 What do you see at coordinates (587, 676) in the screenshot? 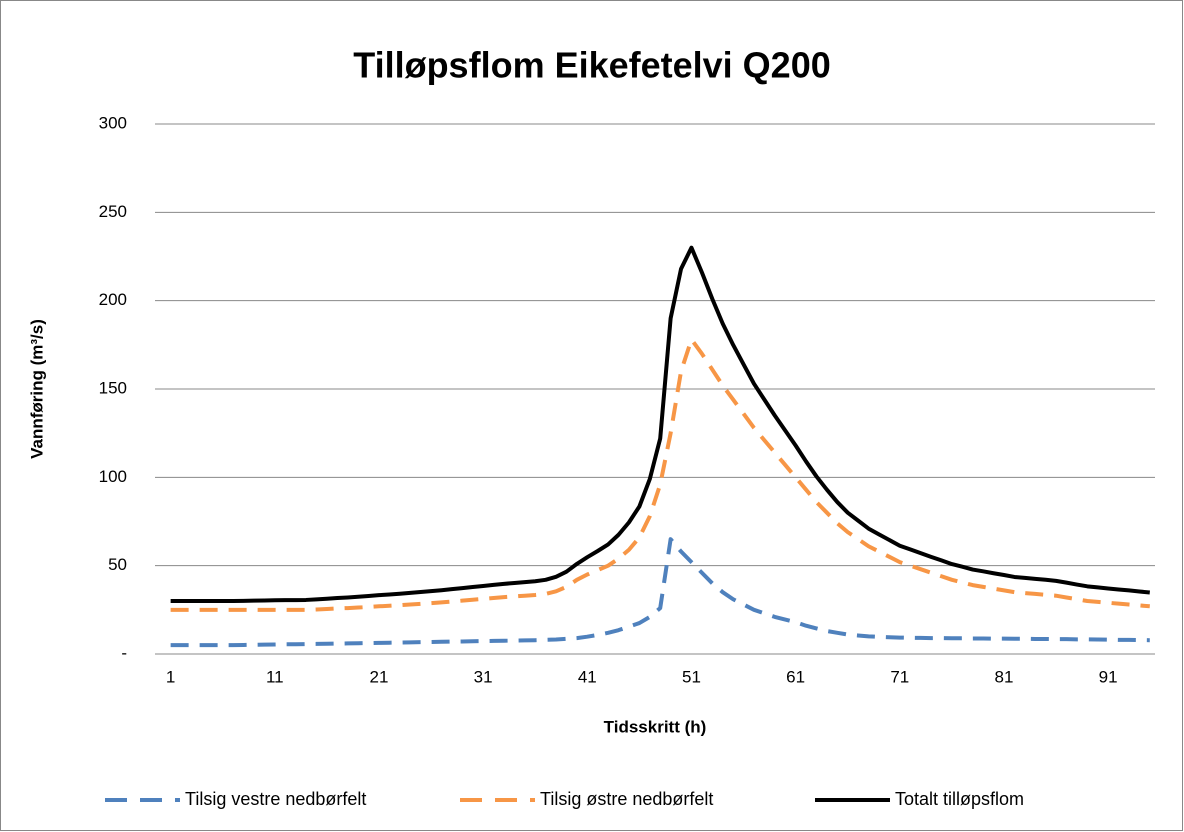
I see `x-tick-label: 41` at bounding box center [587, 676].